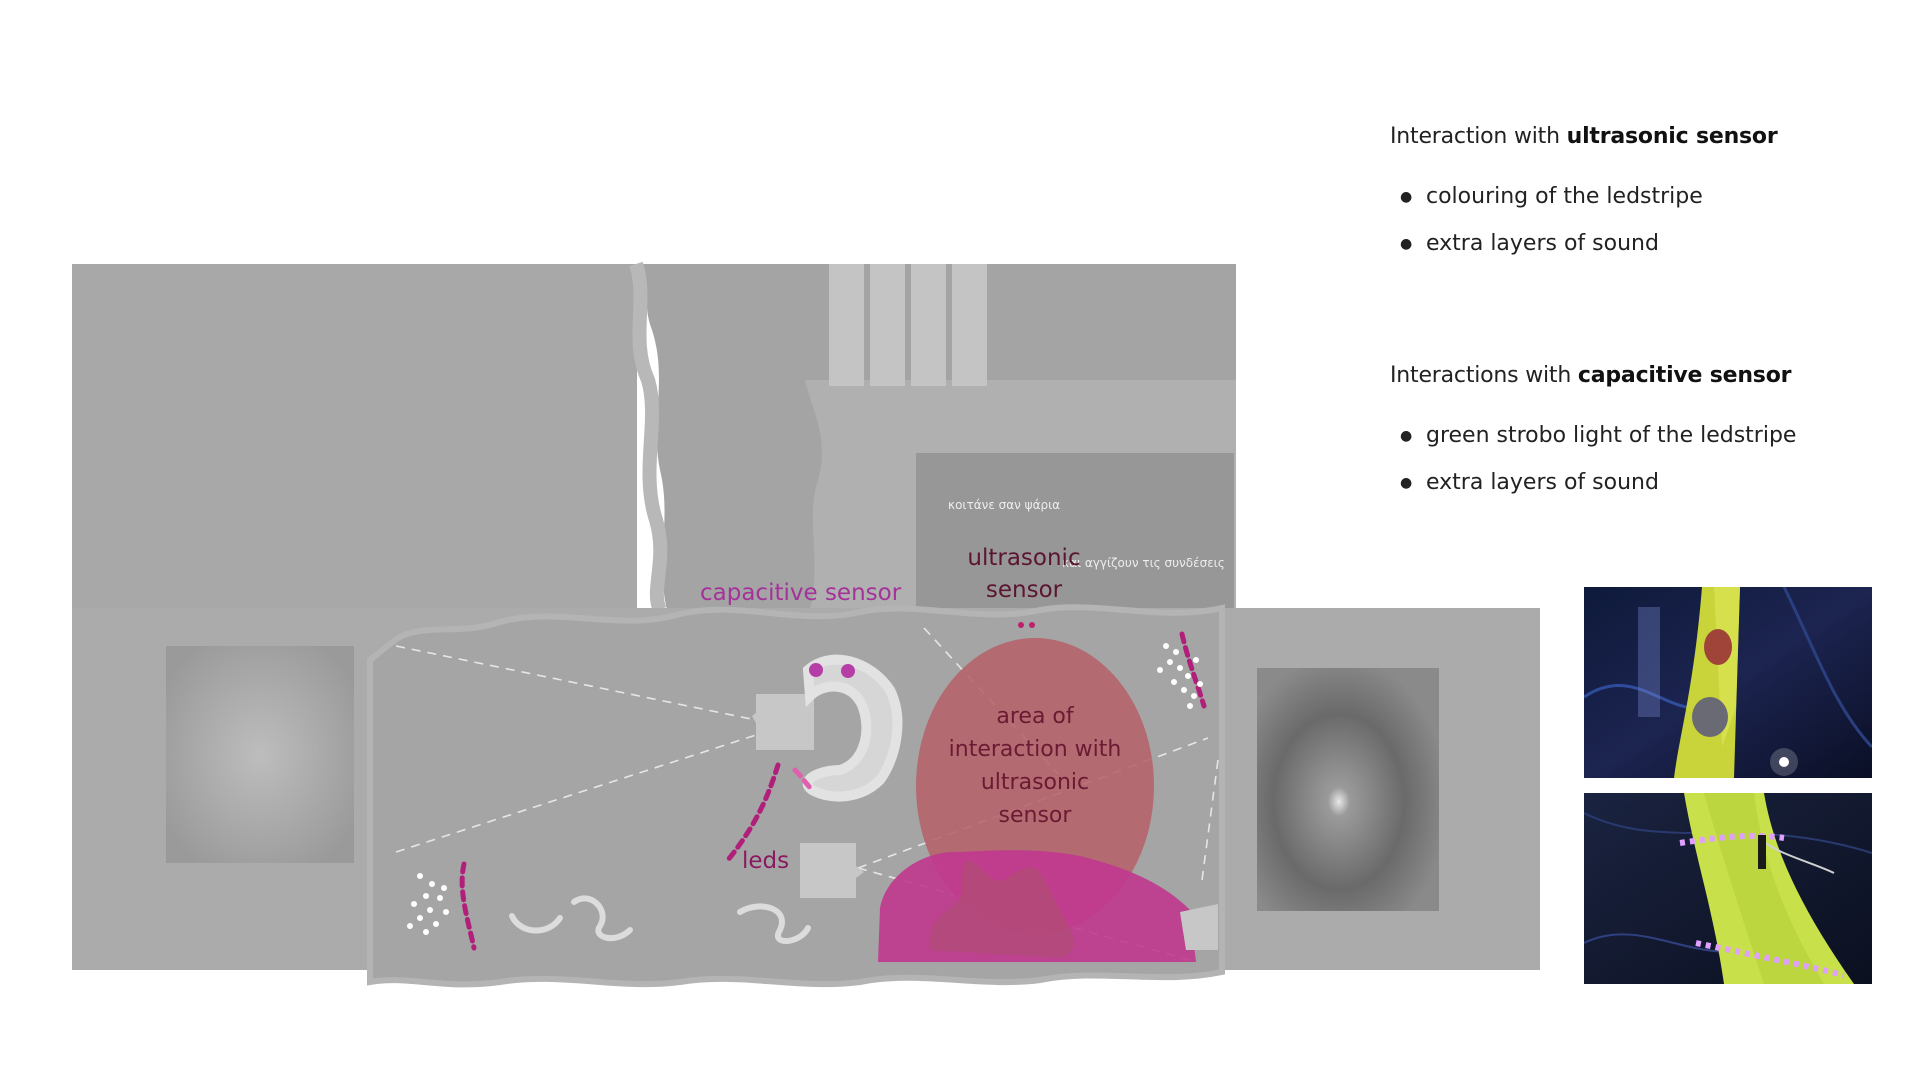 This screenshot has width=1920, height=1084. Describe the element at coordinates (1024, 558) in the screenshot. I see `label-ultrasonic-line-1: ultrasonic` at that location.